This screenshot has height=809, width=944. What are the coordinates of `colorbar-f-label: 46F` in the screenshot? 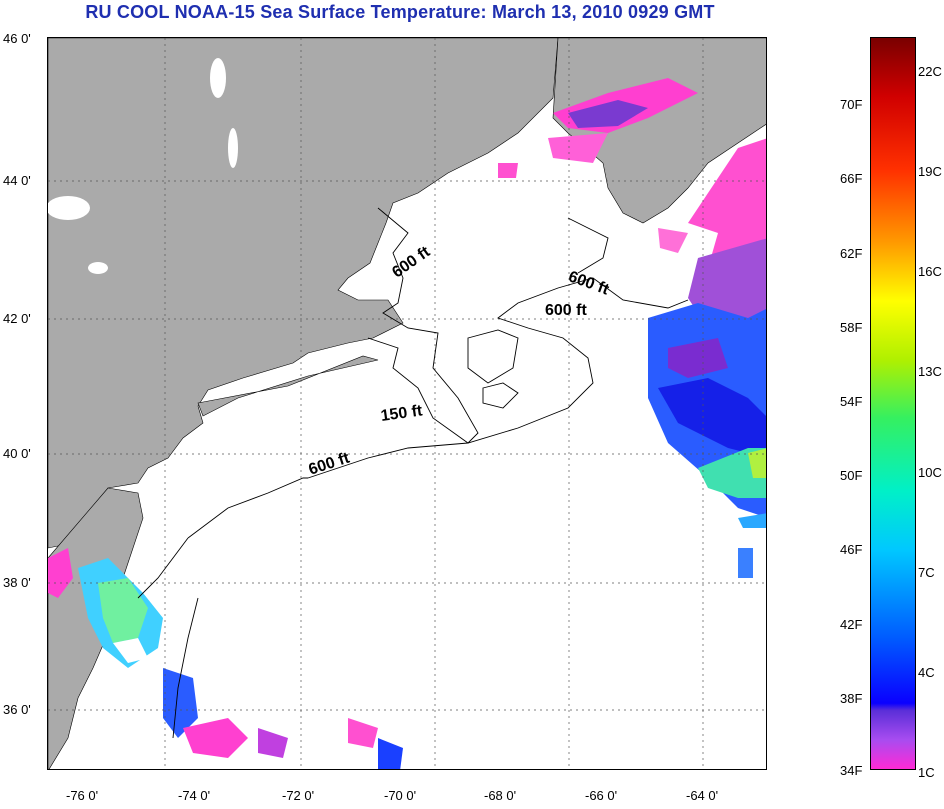 It's located at (851, 549).